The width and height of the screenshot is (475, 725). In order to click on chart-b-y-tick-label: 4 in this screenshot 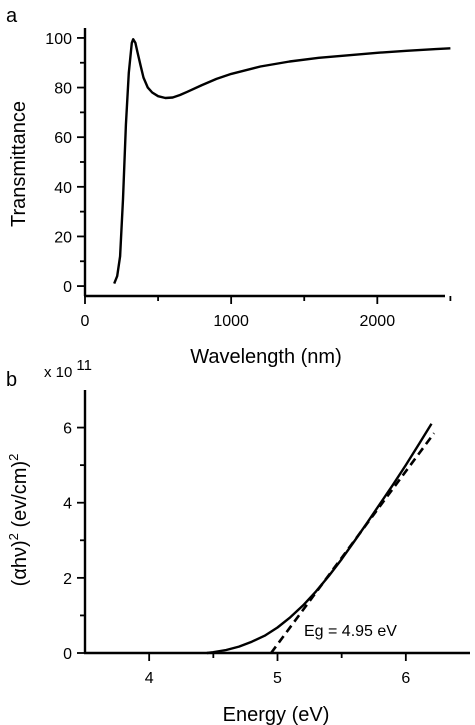, I will do `click(67, 504)`.